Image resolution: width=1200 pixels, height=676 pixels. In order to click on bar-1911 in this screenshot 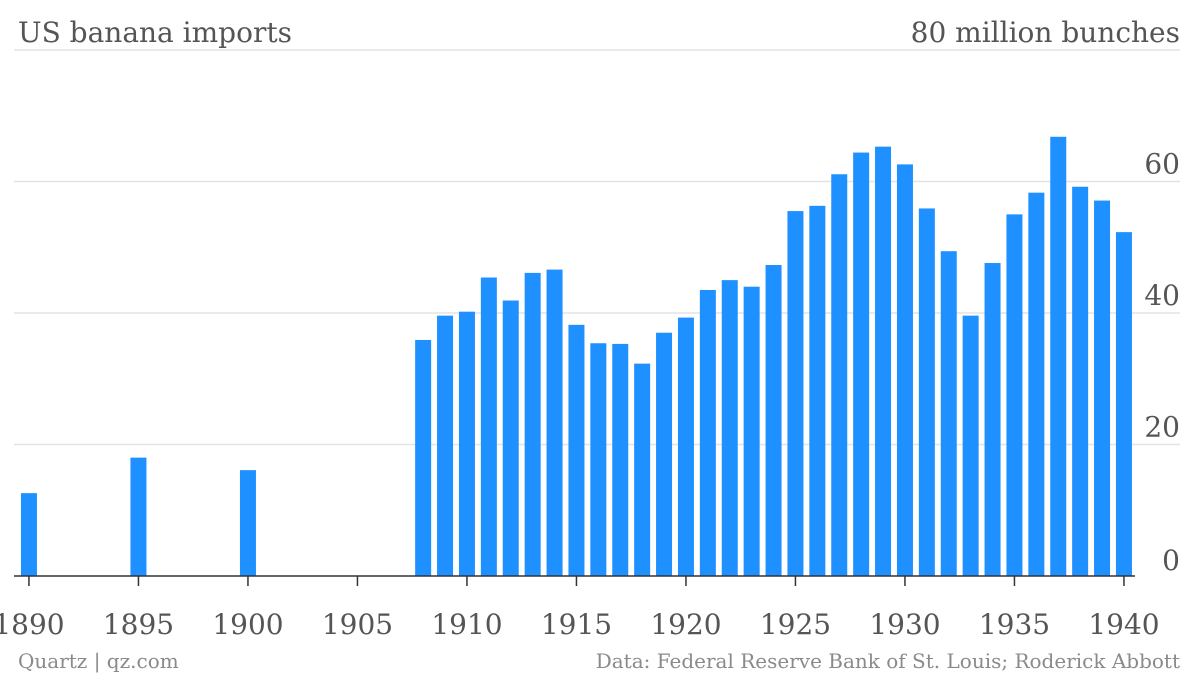, I will do `click(488, 426)`.